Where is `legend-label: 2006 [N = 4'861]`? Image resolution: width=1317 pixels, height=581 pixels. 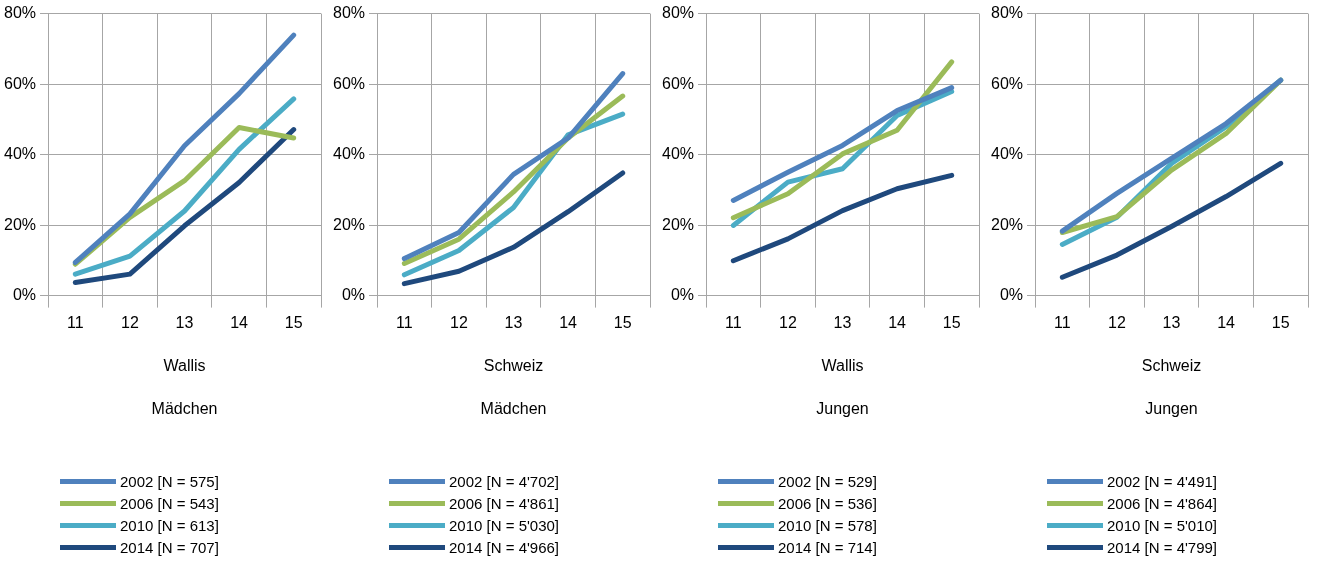 legend-label: 2006 [N = 4'861] is located at coordinates (504, 503).